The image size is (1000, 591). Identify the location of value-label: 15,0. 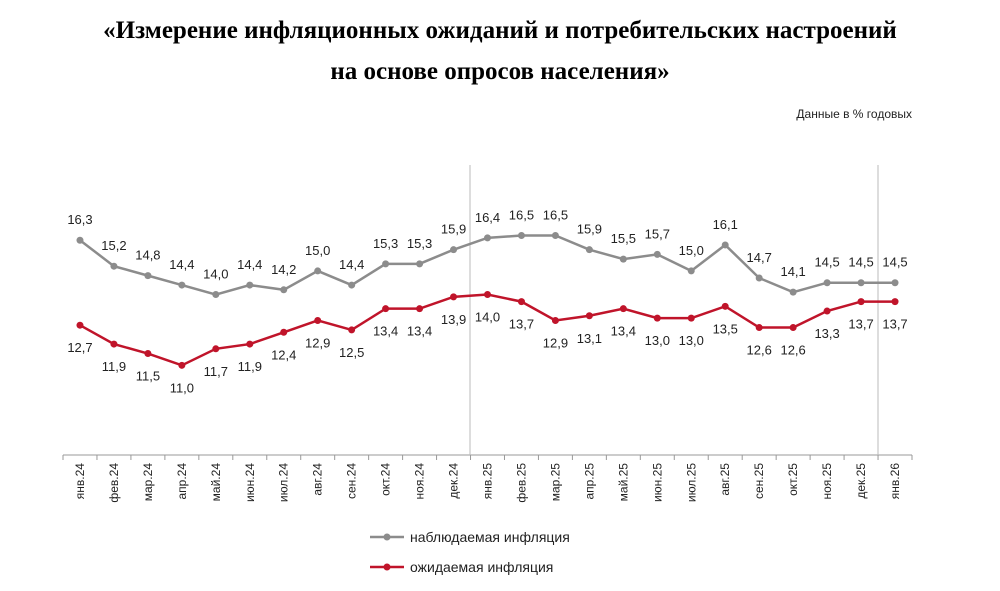
(317, 250).